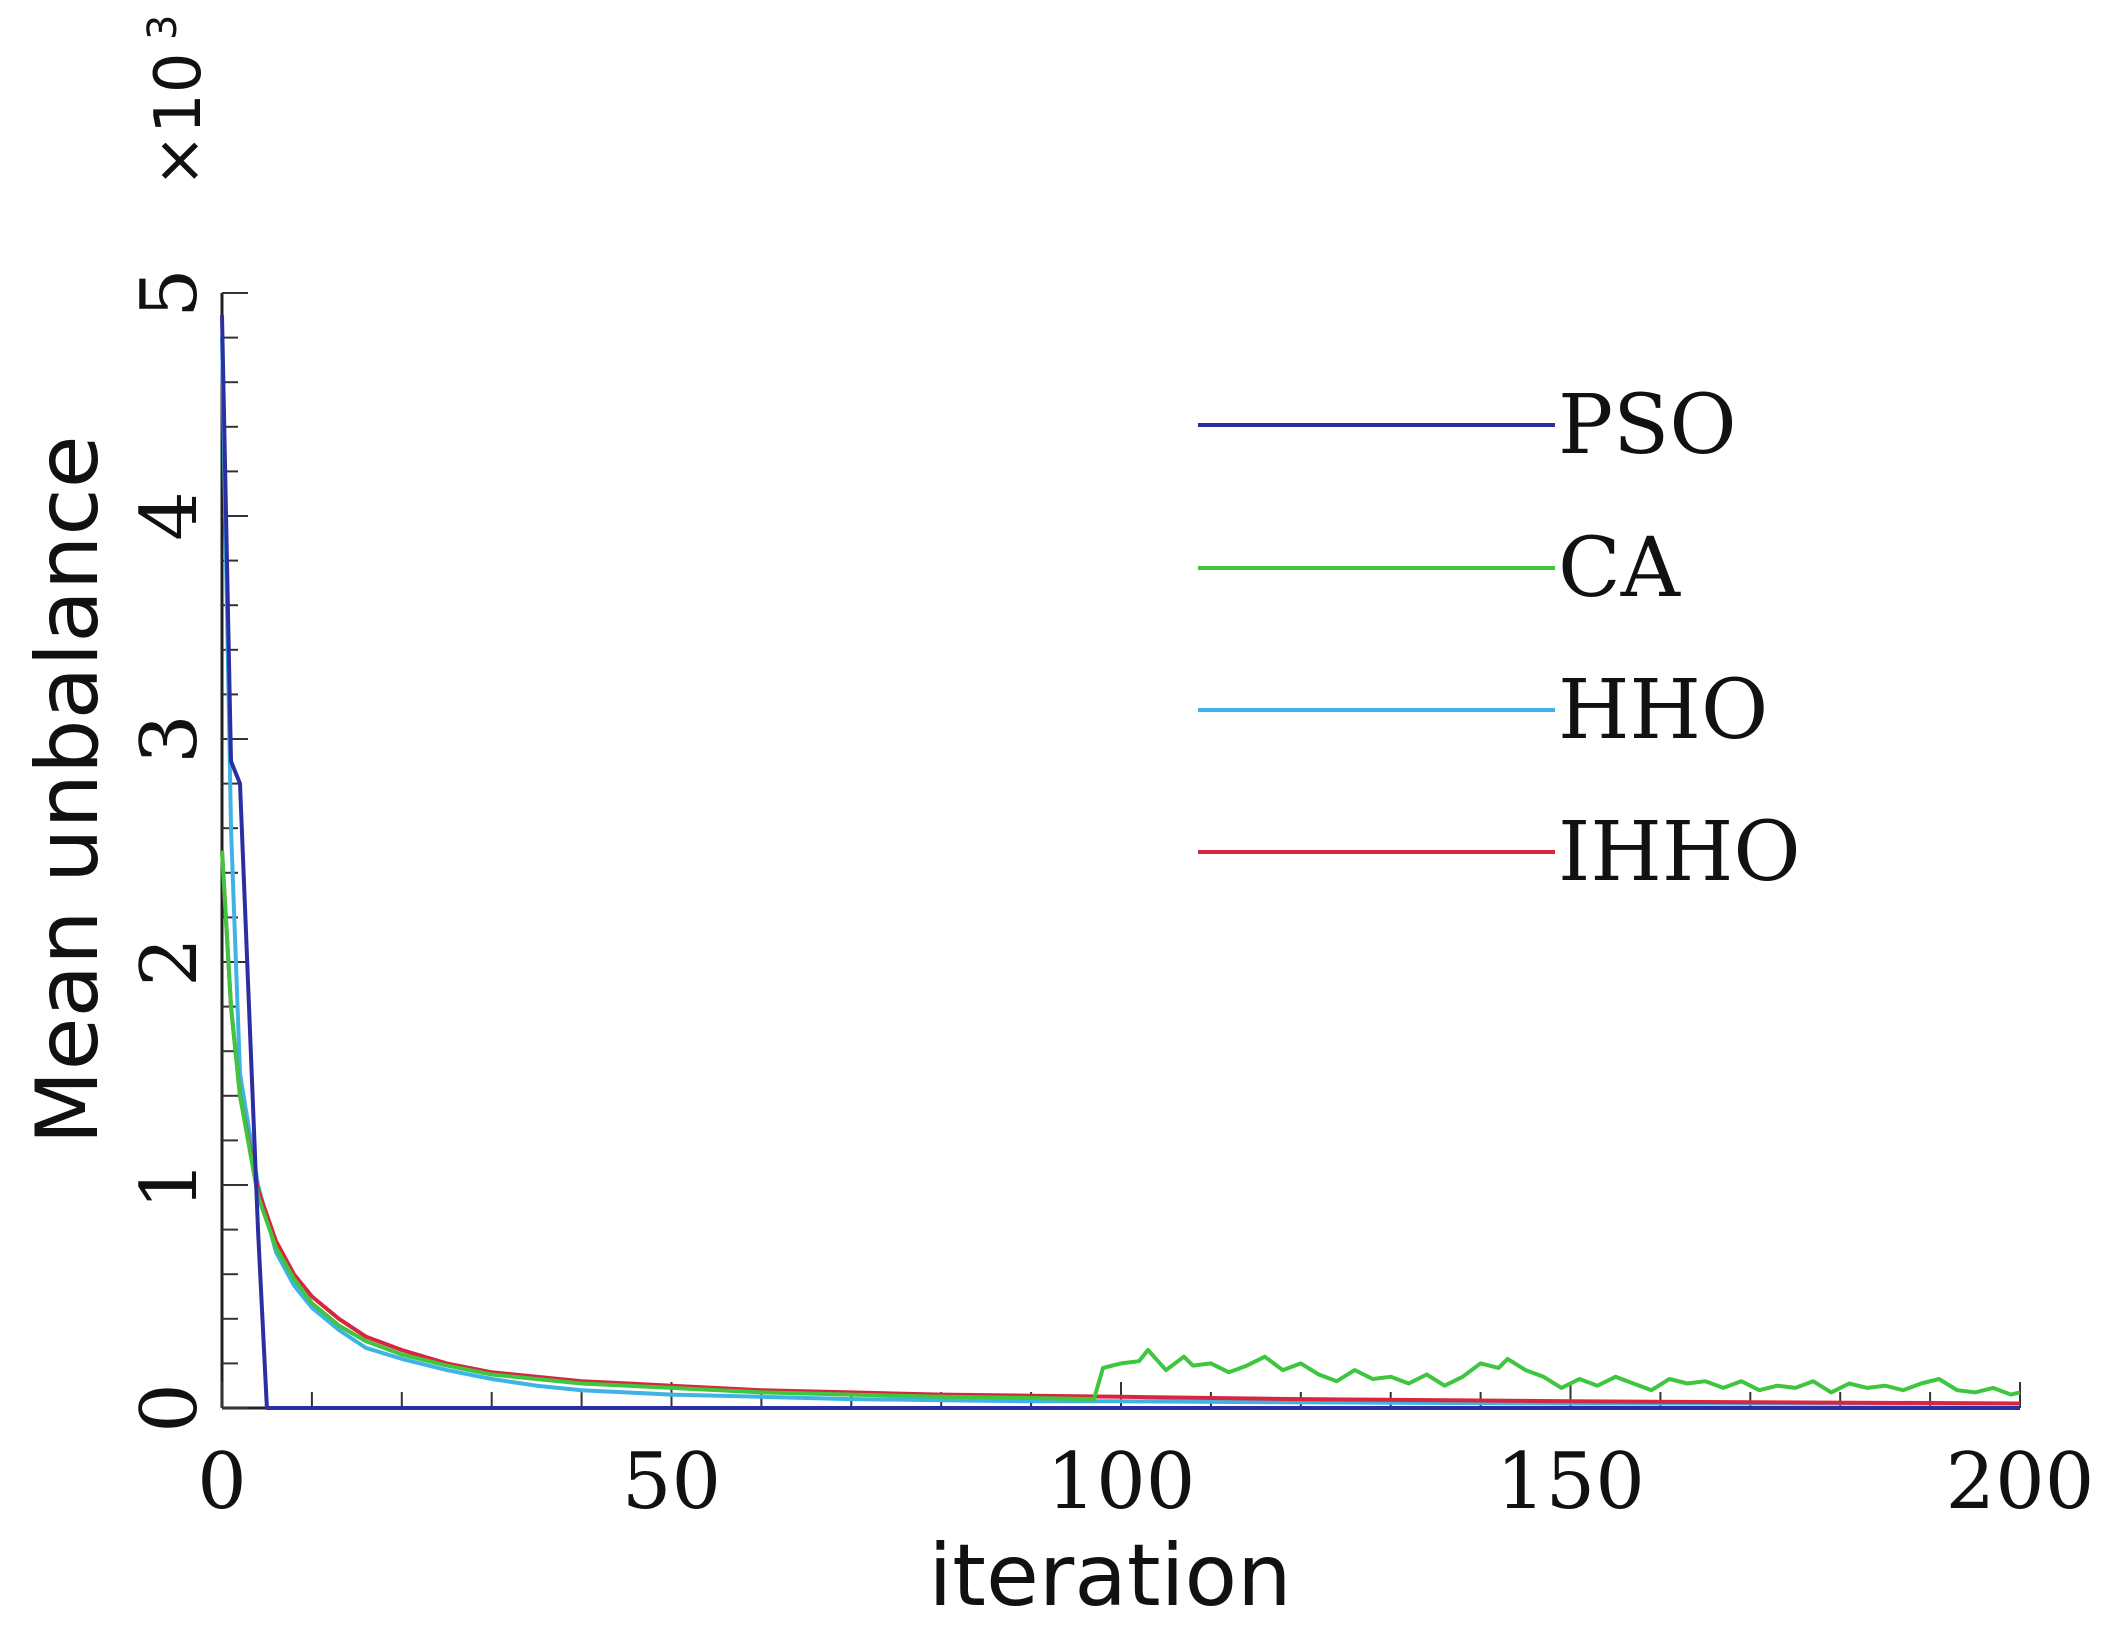 The width and height of the screenshot is (2112, 1632). Describe the element at coordinates (1620, 568) in the screenshot. I see `legend-label-ca: CA` at that location.